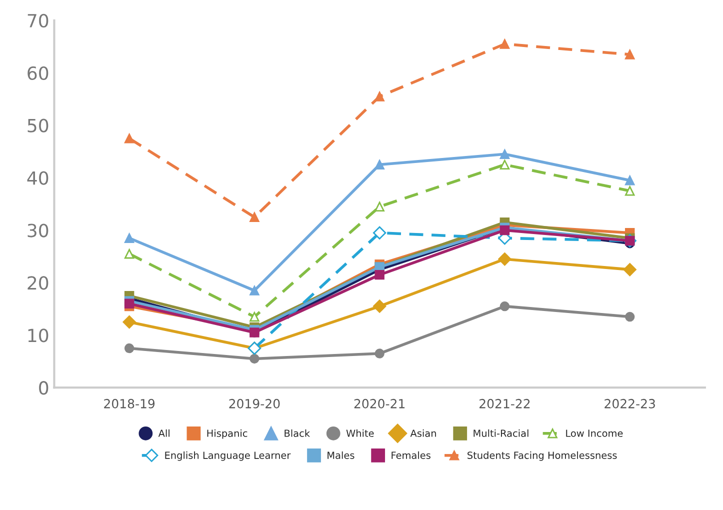 This screenshot has height=510, width=723. I want to click on legend-label: Students Facing Homelessness, so click(542, 456).